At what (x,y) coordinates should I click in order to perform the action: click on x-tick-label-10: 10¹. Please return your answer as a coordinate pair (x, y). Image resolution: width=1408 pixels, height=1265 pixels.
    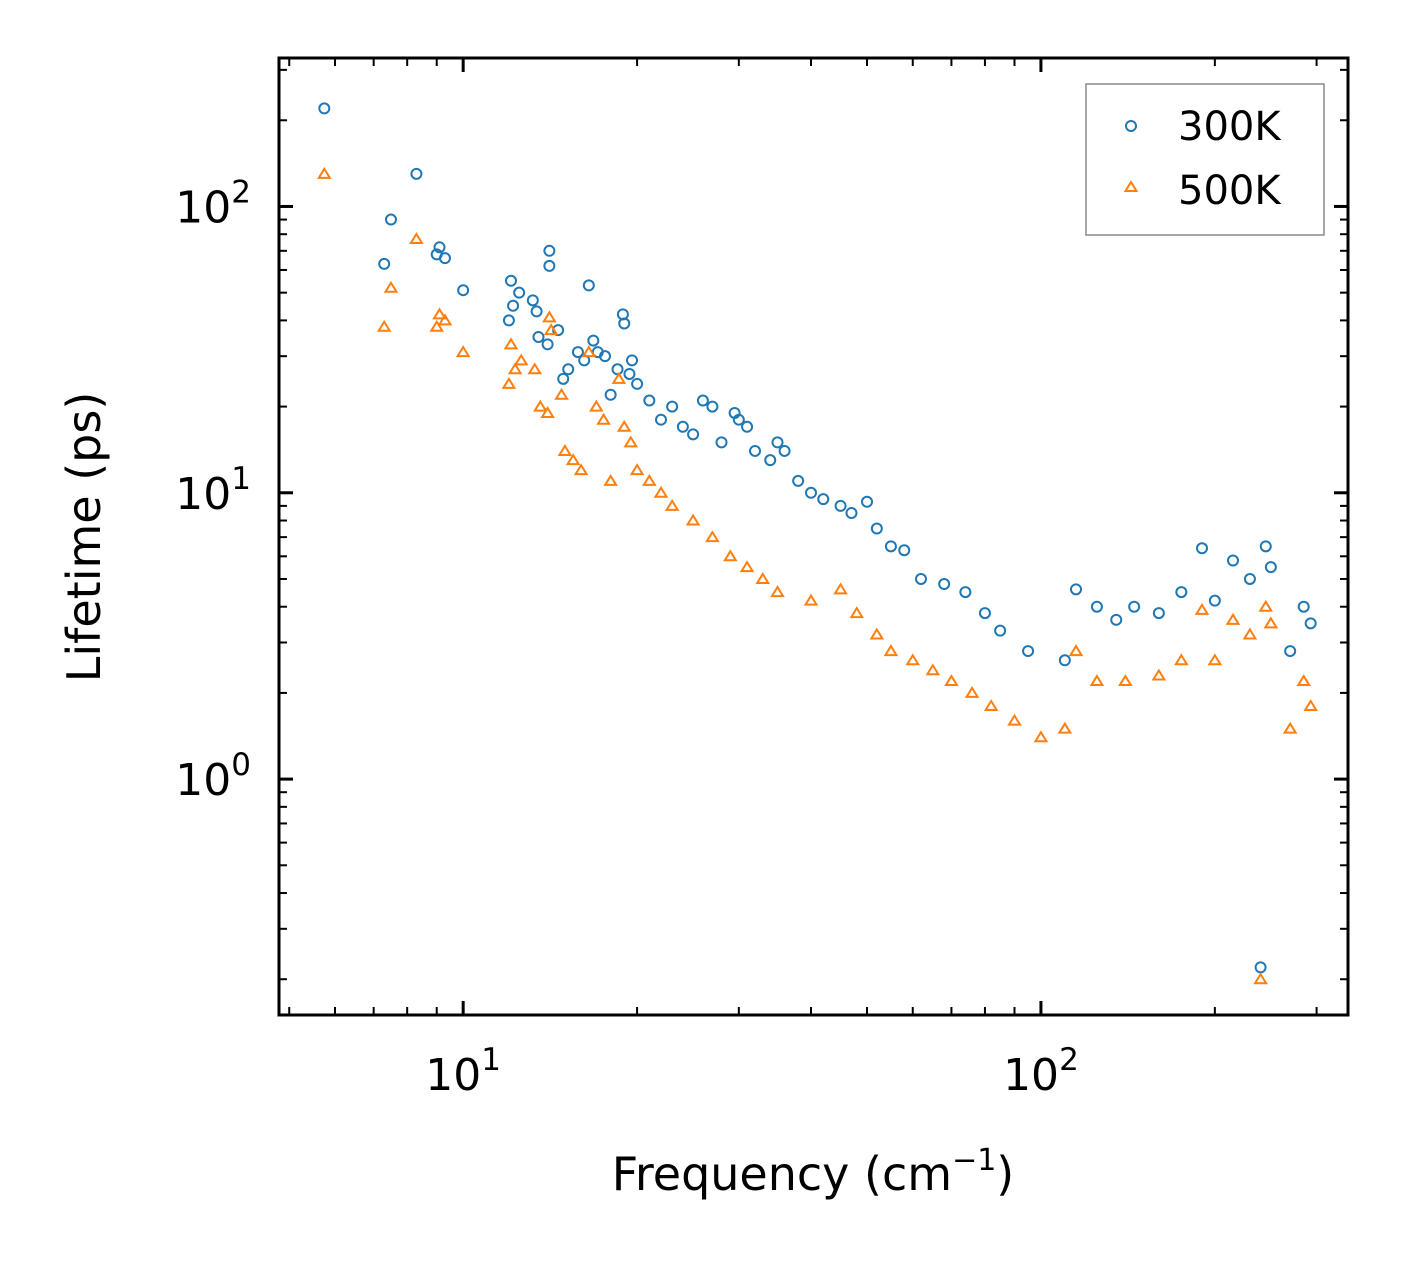
    Looking at the image, I should click on (463, 1071).